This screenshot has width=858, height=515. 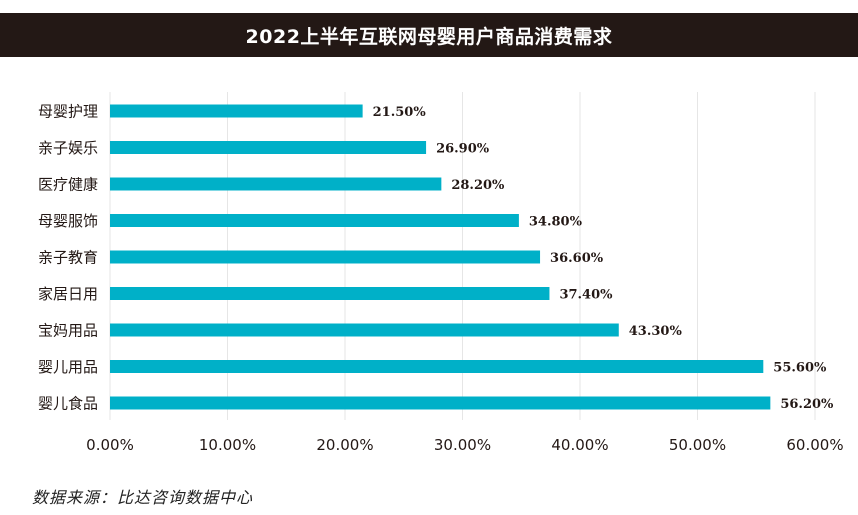 What do you see at coordinates (68, 367) in the screenshot?
I see `category-label: 婴儿用品` at bounding box center [68, 367].